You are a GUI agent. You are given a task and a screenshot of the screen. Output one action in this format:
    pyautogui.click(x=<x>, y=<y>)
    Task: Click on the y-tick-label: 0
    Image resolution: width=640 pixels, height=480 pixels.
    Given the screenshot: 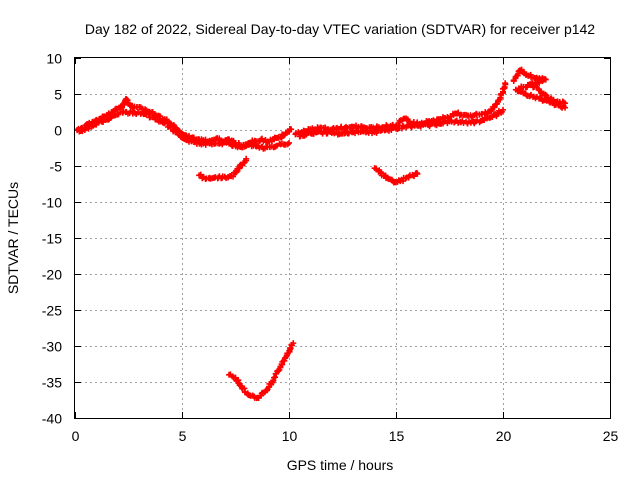 What is the action you would take?
    pyautogui.click(x=58, y=131)
    